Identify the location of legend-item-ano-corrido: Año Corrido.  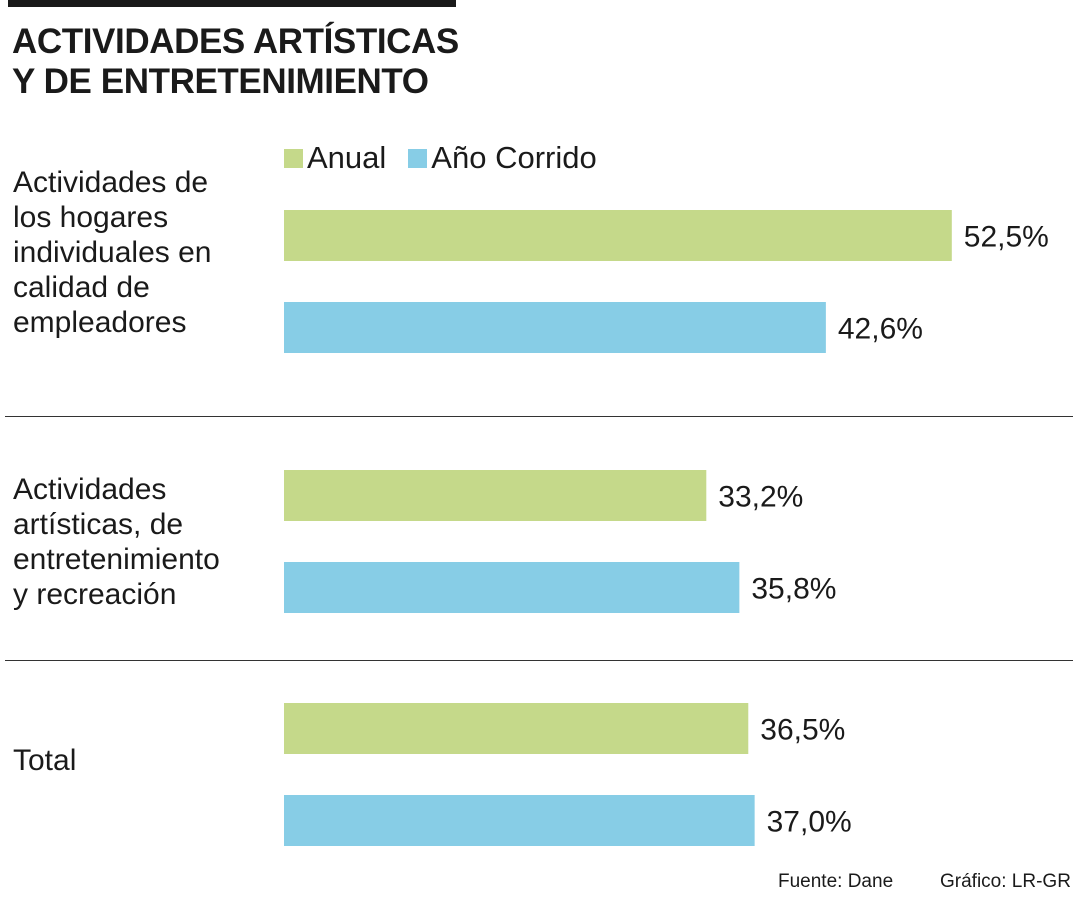
(502, 158).